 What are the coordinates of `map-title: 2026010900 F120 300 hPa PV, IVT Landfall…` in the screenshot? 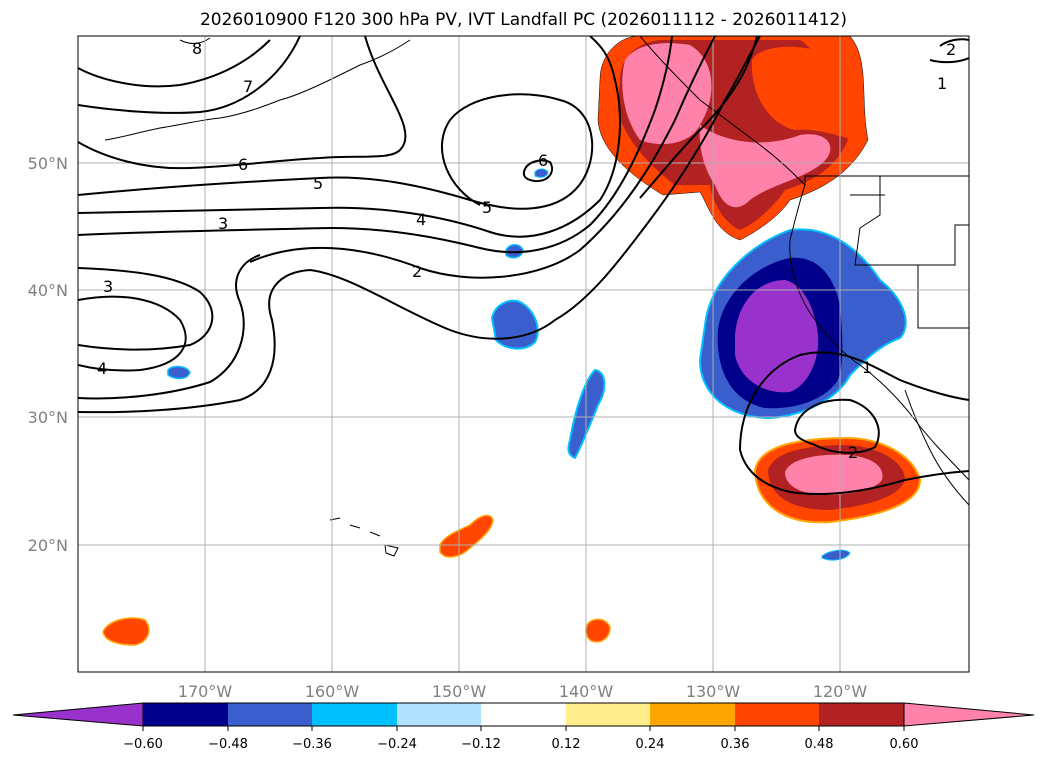 It's located at (523, 20).